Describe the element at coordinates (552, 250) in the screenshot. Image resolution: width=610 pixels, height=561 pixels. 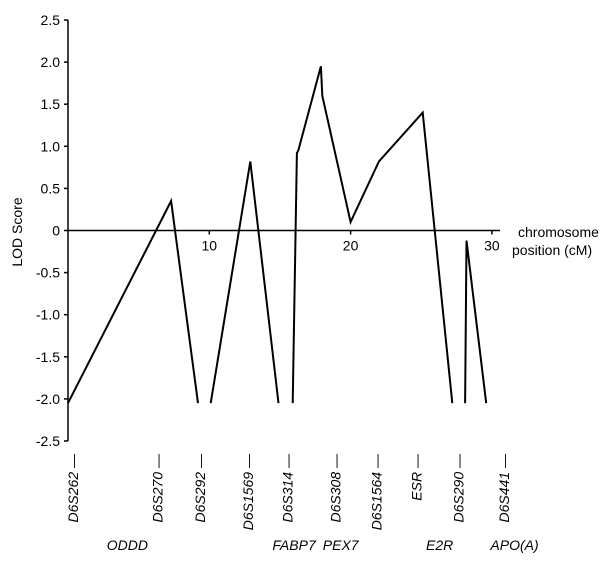
I see `x-axis-title-line2: position (cM)` at that location.